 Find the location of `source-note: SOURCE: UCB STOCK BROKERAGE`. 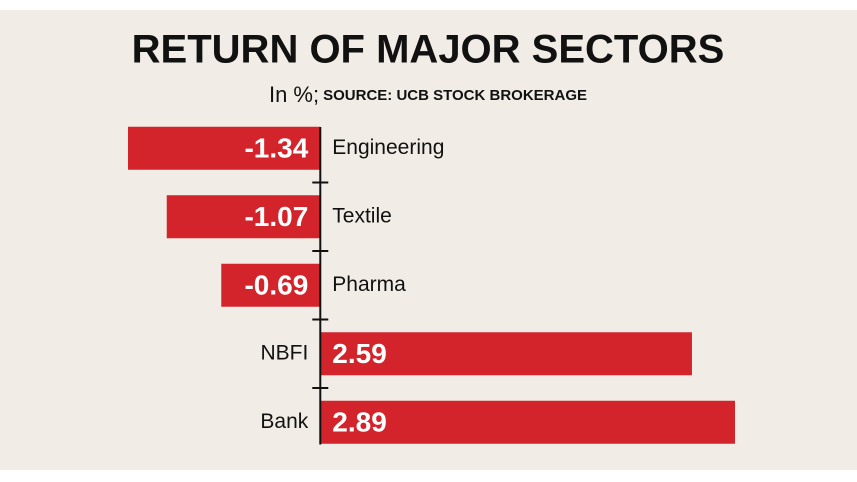

source-note: SOURCE: UCB STOCK BROKERAGE is located at coordinates (455, 95).